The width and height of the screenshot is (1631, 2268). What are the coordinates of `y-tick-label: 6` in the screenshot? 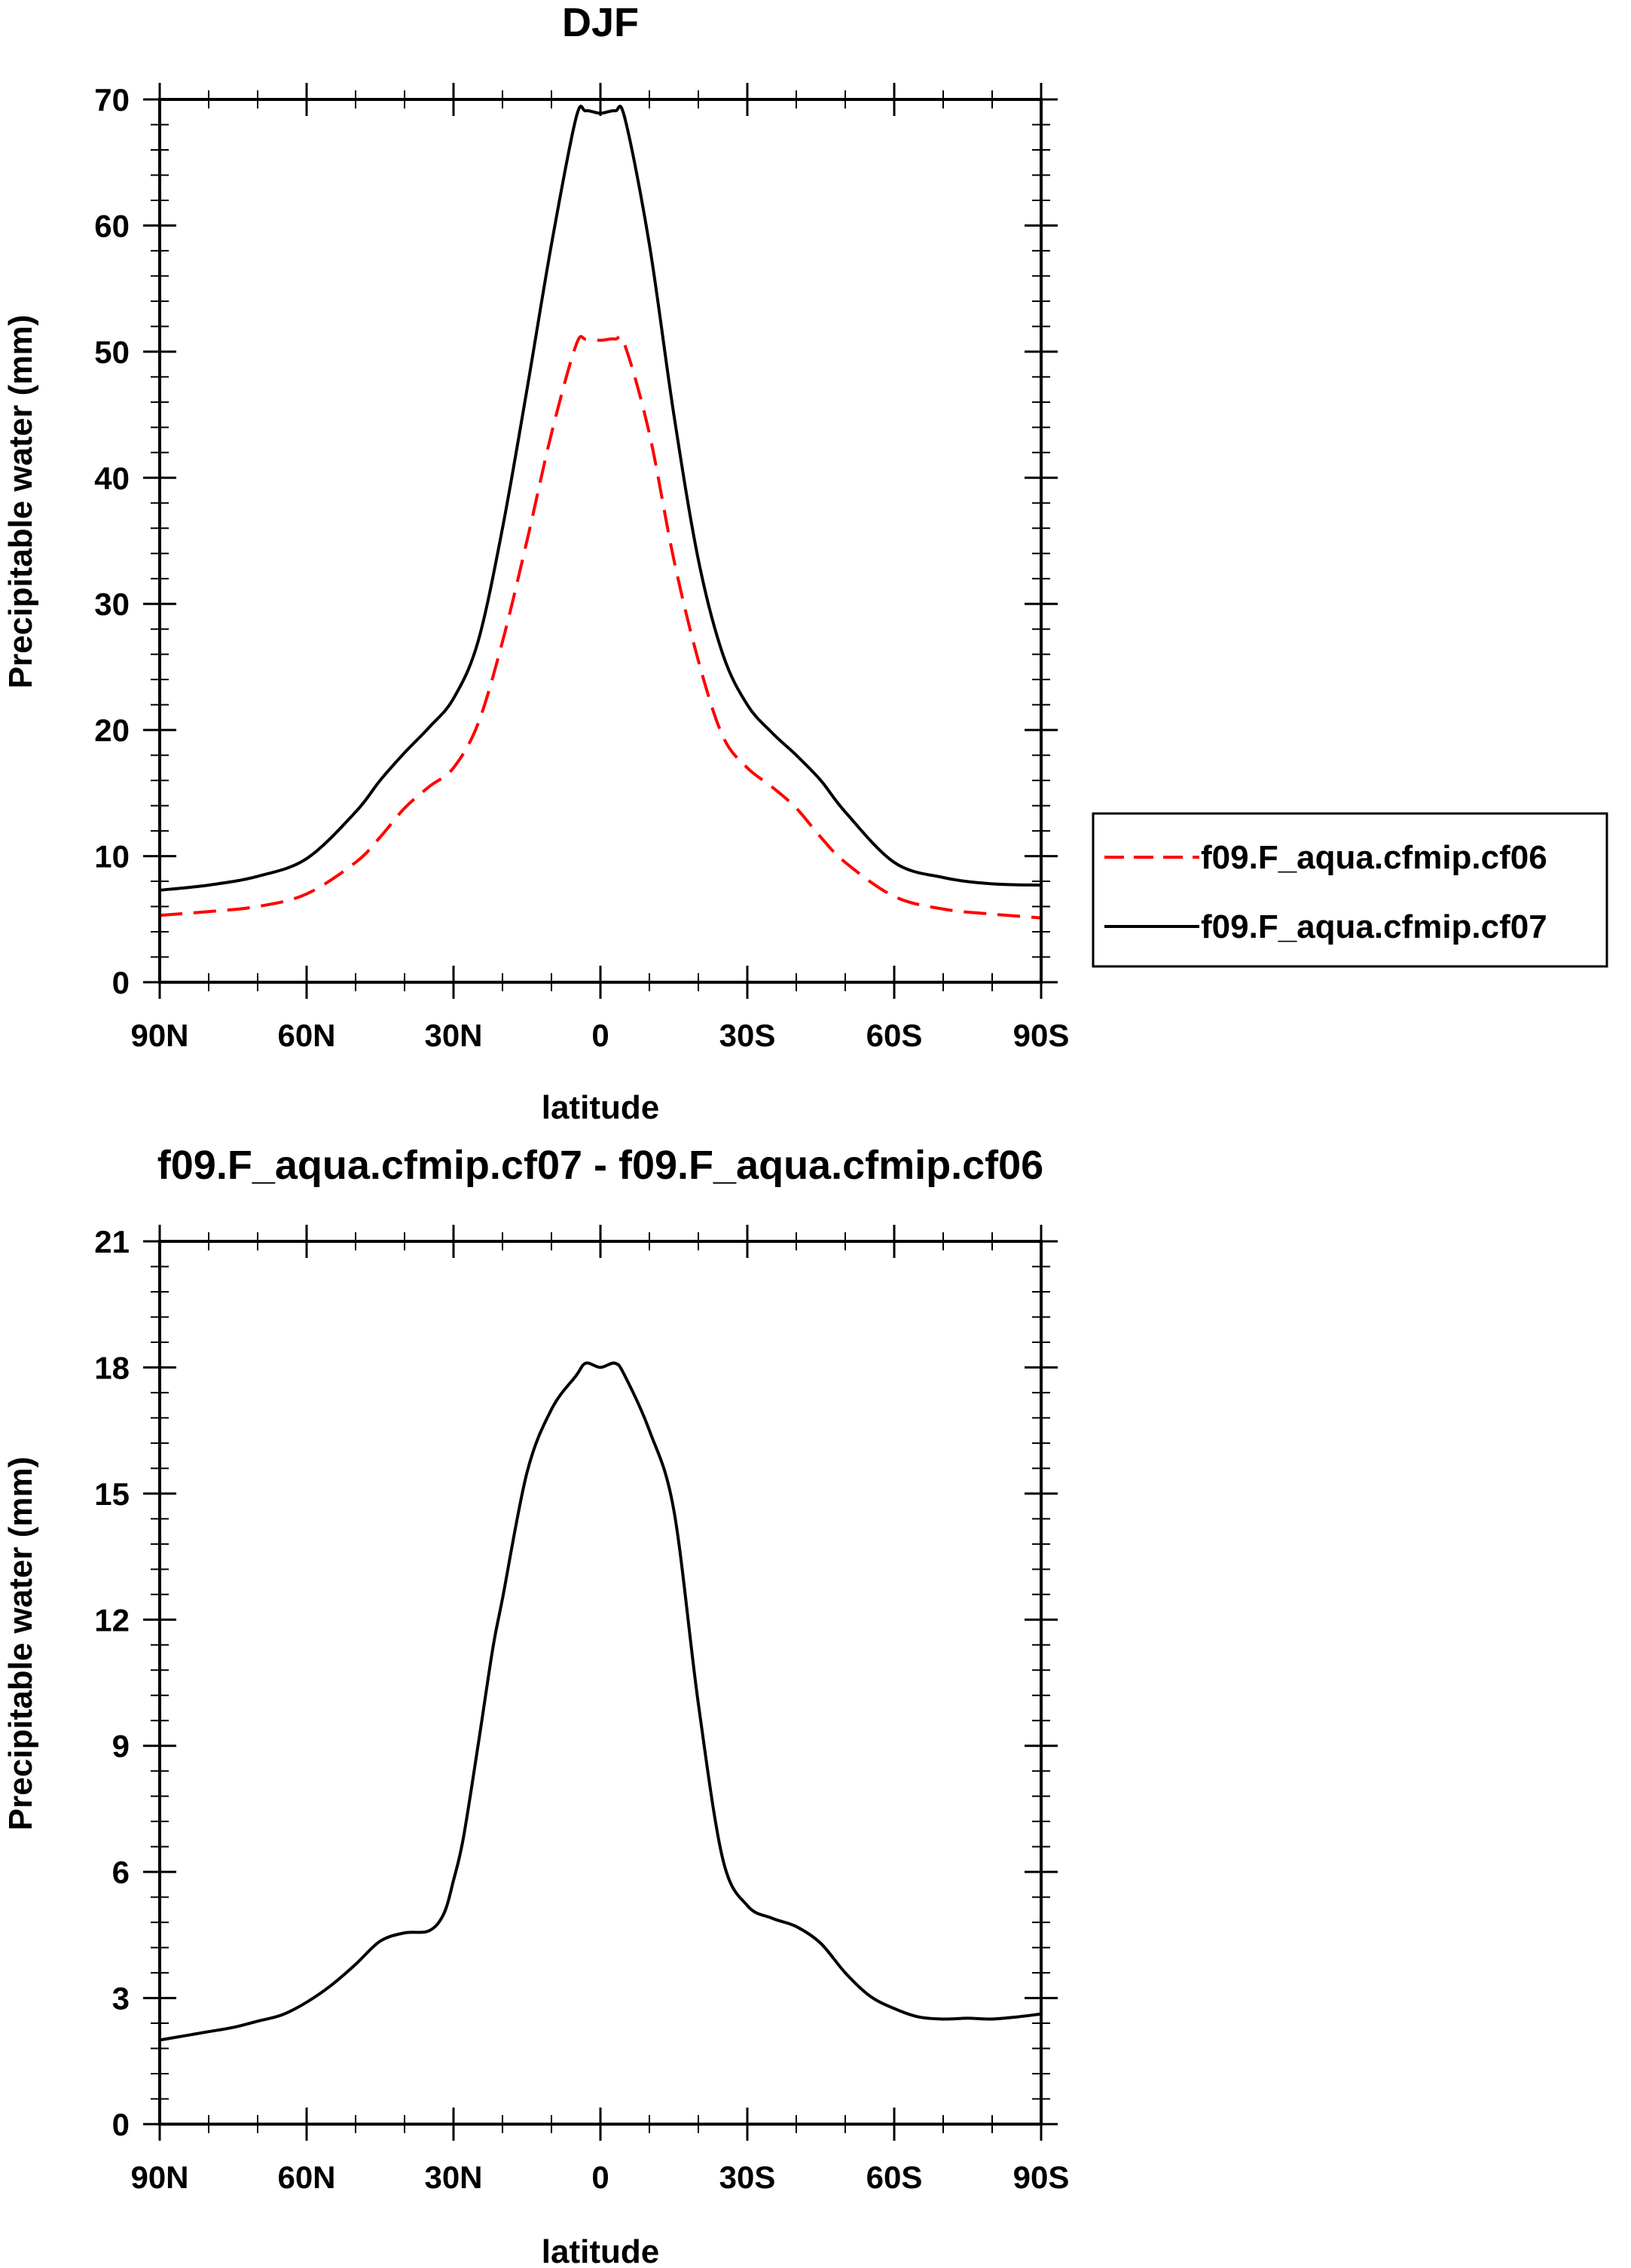 It's located at (121, 1872).